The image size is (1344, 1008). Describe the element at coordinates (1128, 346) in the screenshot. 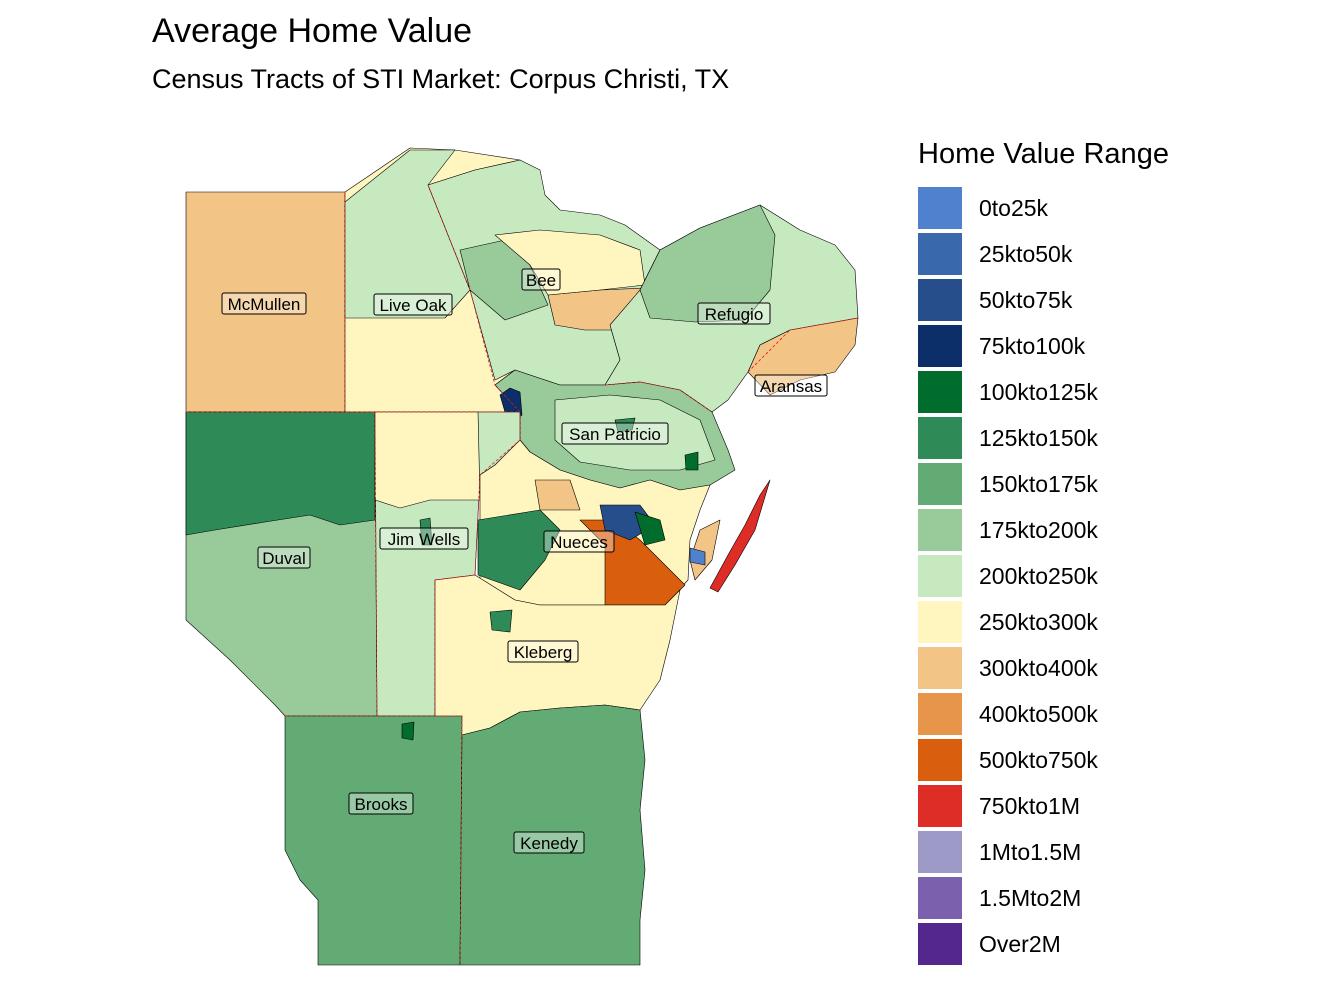

I see `legend-item: 75kto100k` at that location.